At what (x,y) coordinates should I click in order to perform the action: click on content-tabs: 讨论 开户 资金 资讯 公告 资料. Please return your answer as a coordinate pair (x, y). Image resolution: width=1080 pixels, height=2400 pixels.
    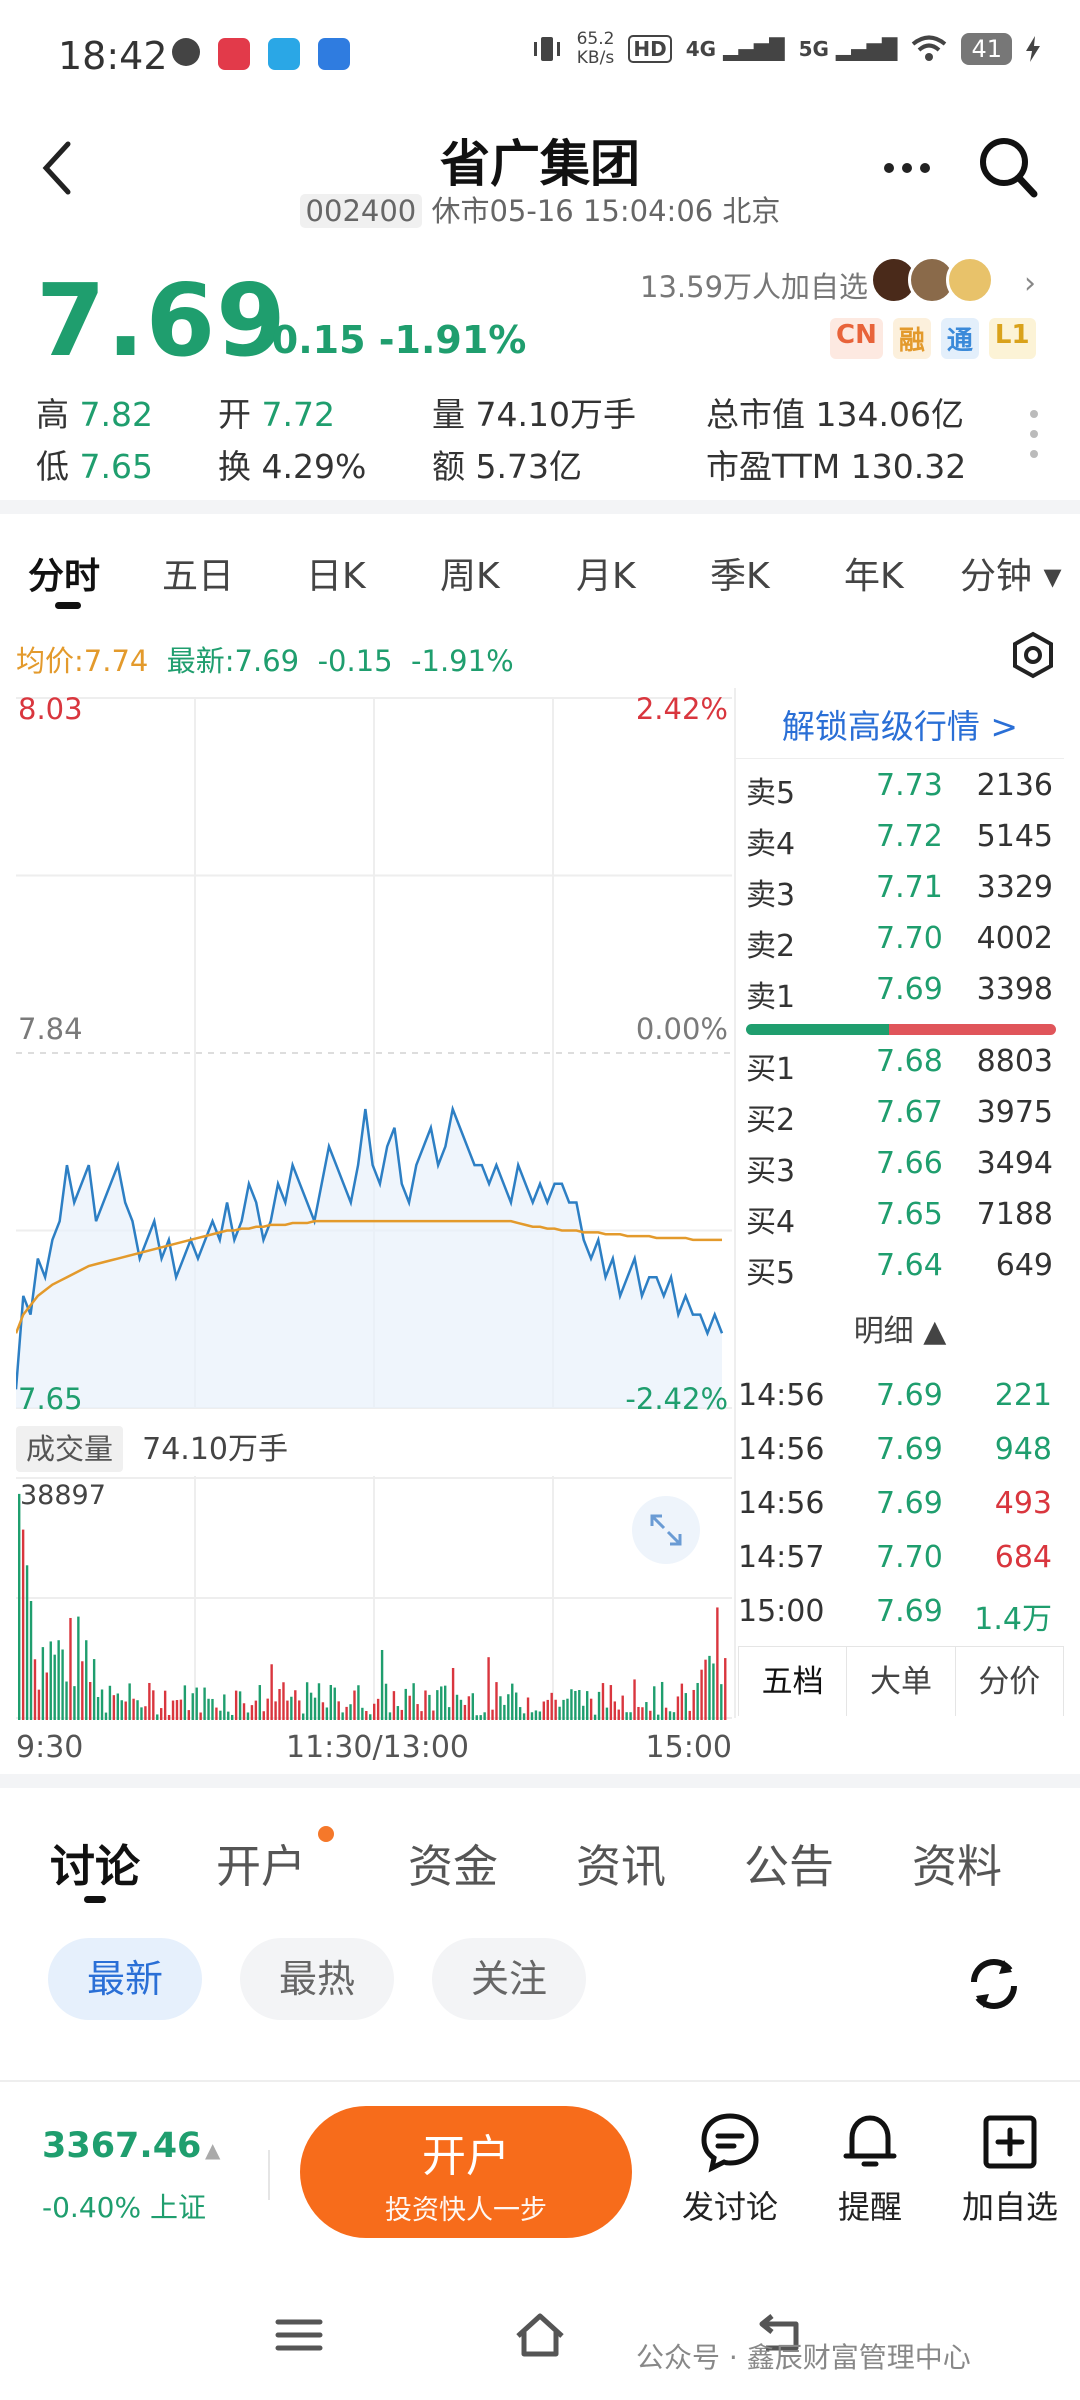
    Looking at the image, I should click on (540, 1865).